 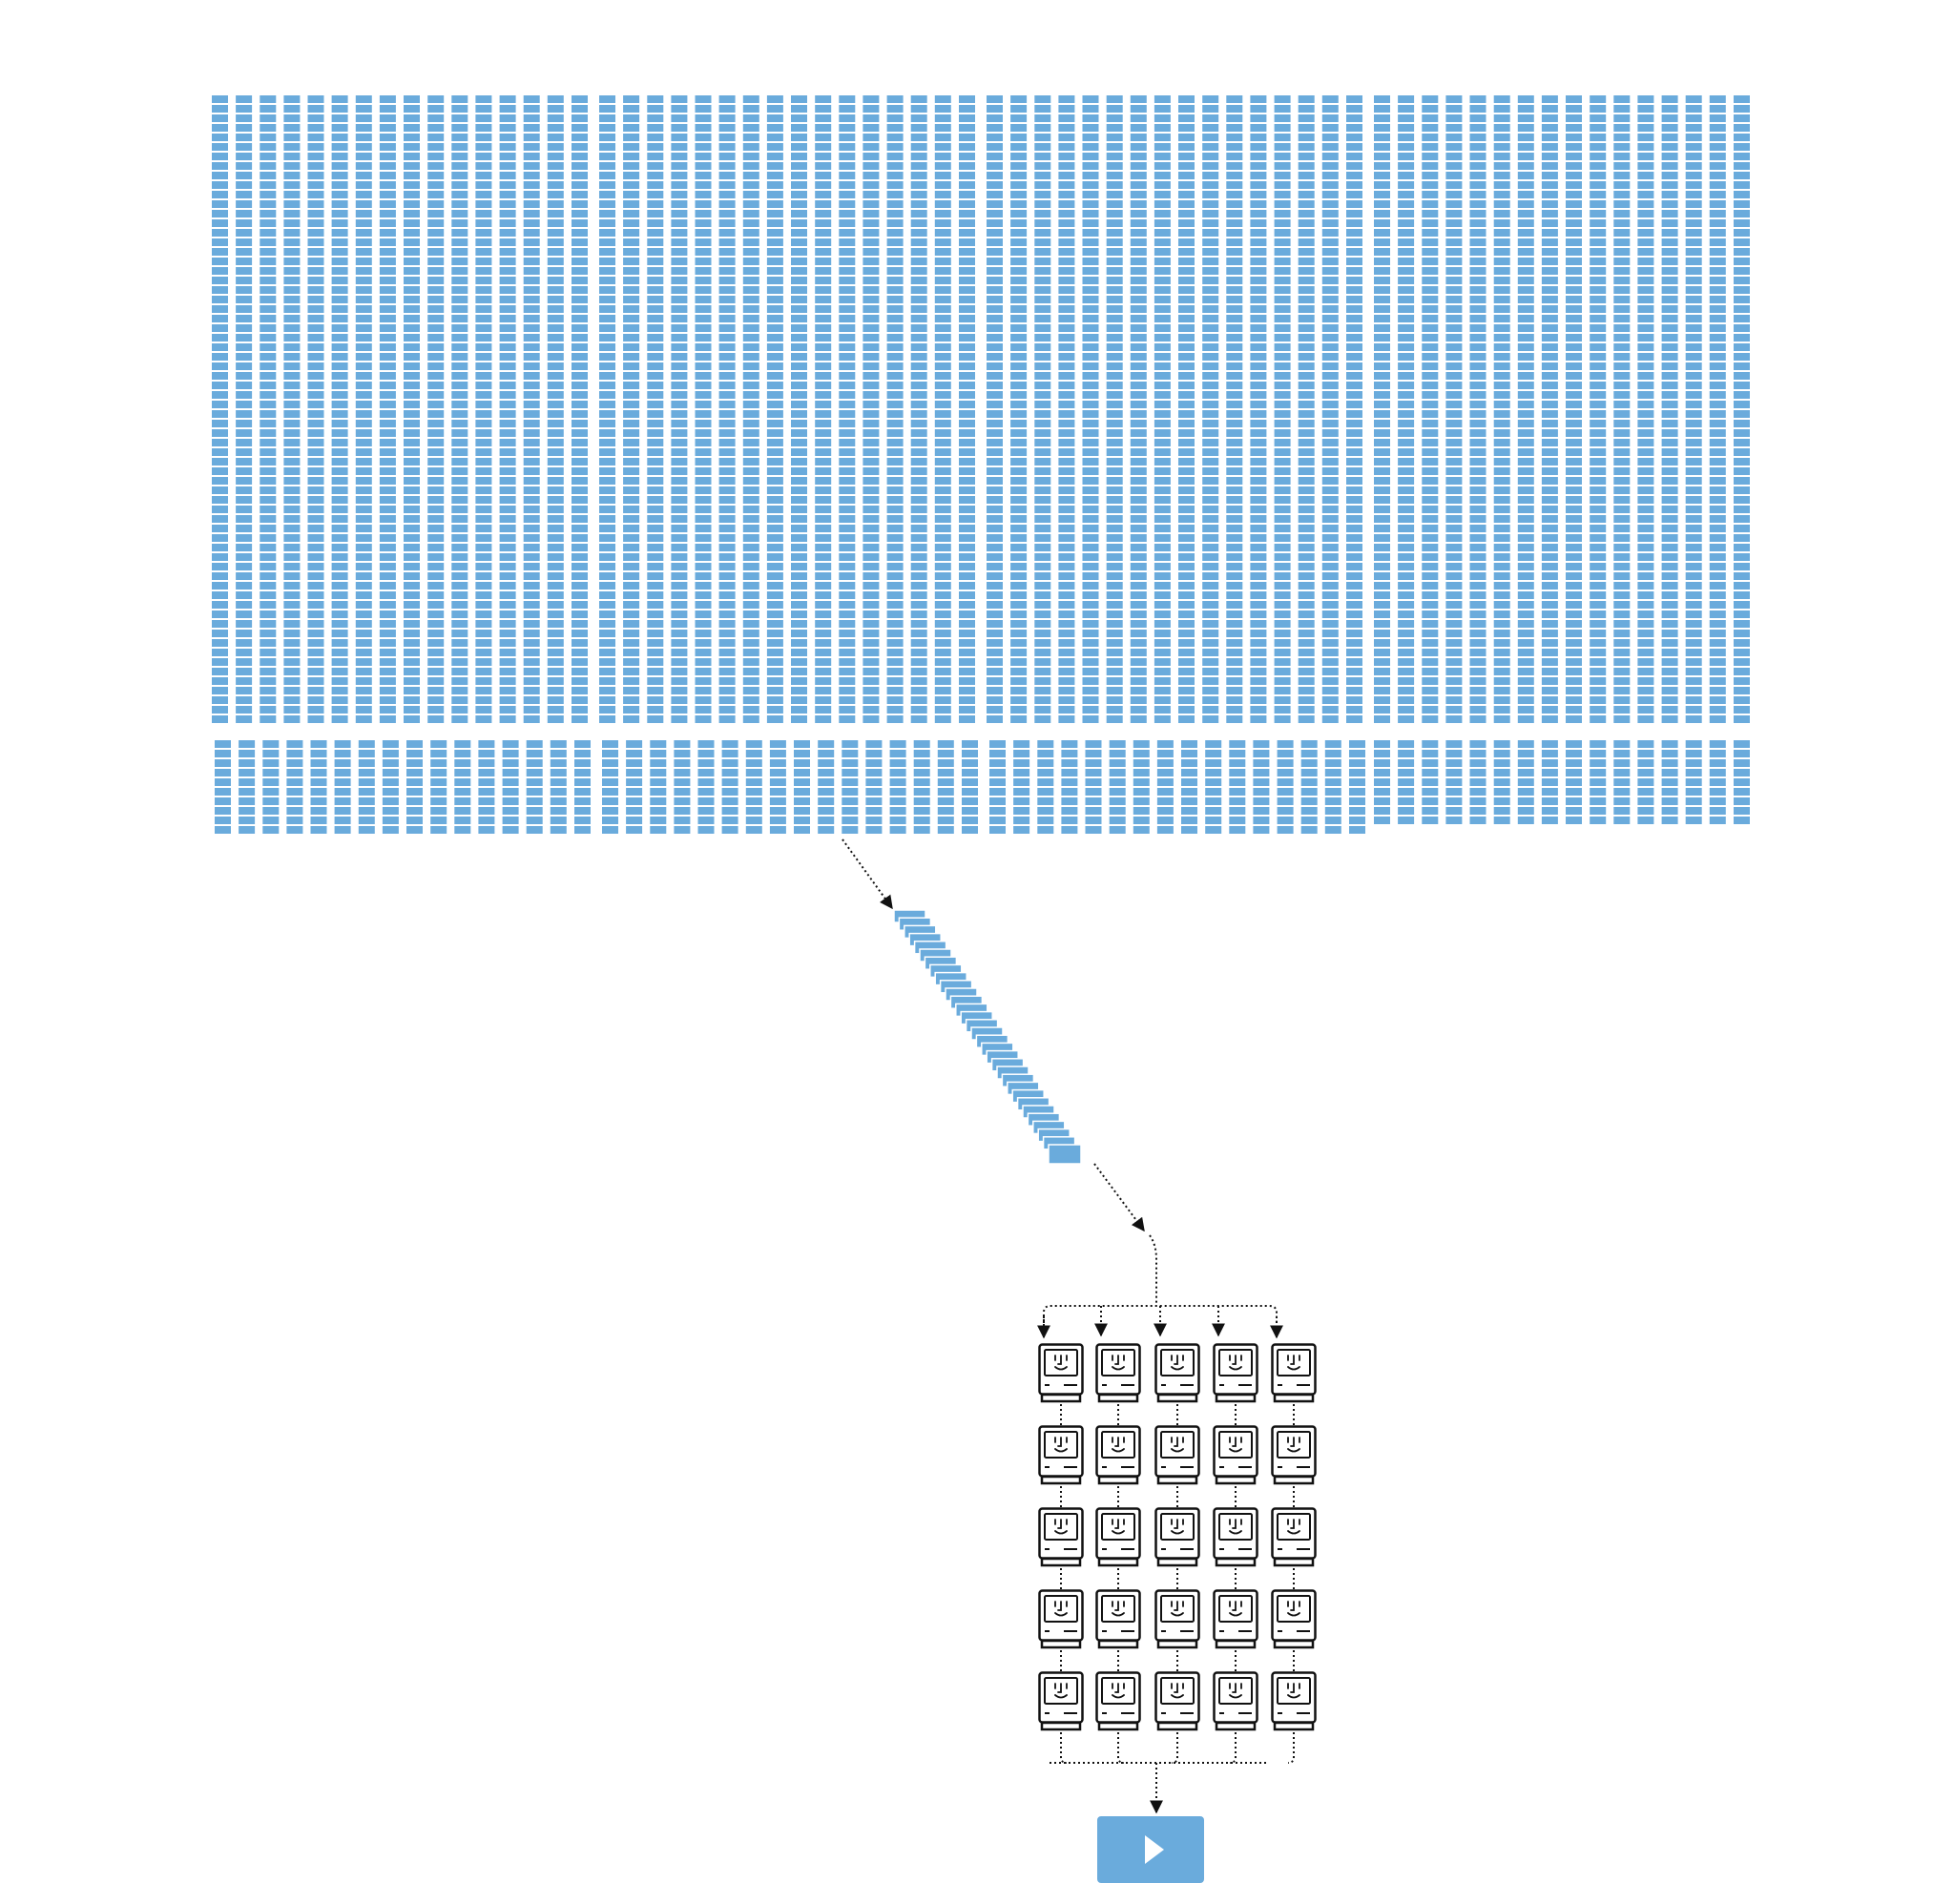 I want to click on queue-tile, so click(x=1065, y=1154).